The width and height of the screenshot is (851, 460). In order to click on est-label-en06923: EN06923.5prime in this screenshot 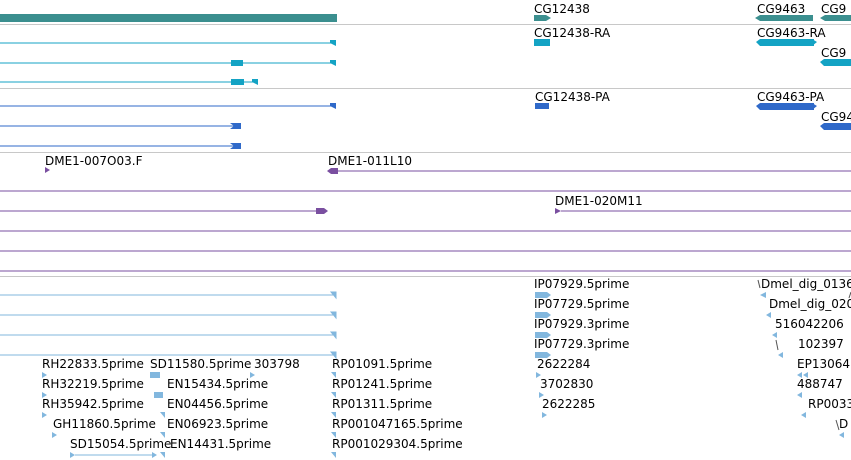, I will do `click(218, 424)`.